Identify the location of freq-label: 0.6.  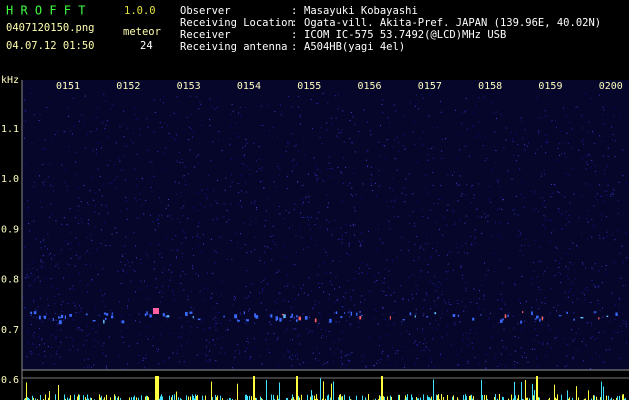
(10, 380).